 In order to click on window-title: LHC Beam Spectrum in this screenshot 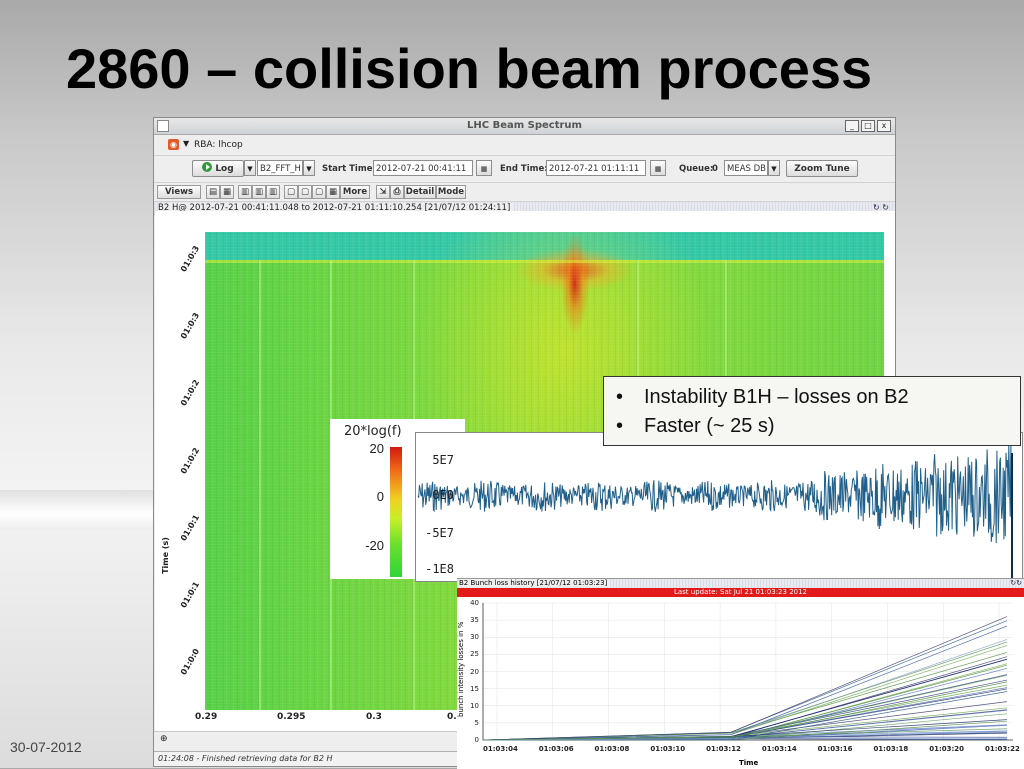, I will do `click(524, 125)`.